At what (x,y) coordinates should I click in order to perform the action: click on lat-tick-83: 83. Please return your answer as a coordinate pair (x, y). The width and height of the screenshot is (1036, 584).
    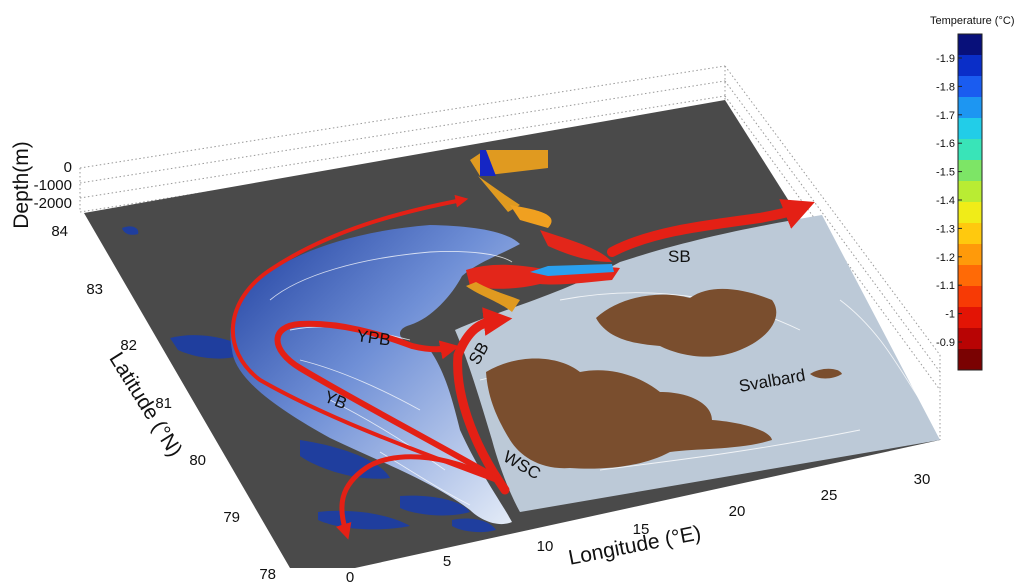
    Looking at the image, I should click on (94, 289).